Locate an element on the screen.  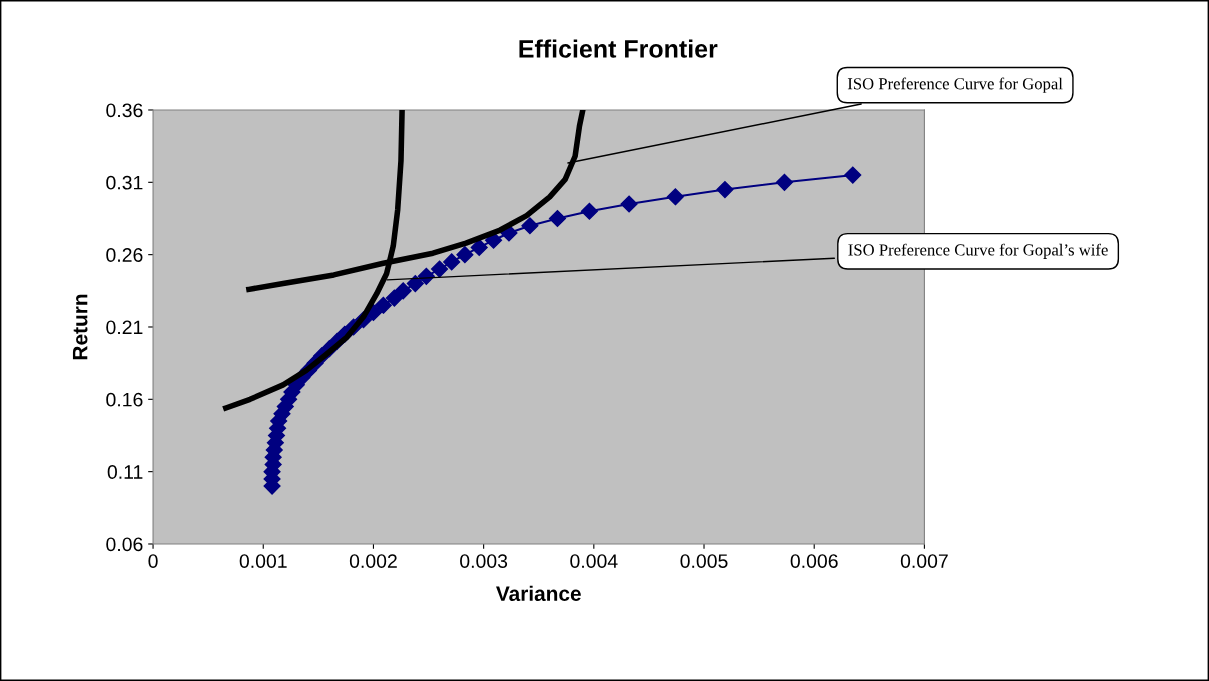
y-axis-title: Return is located at coordinates (80, 327).